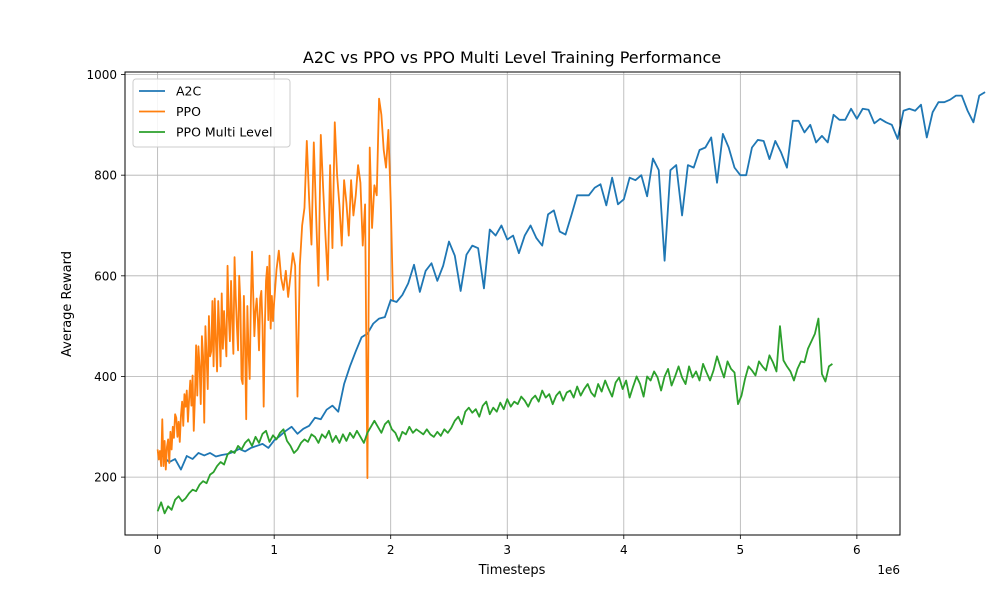 This screenshot has width=1000, height=600. Describe the element at coordinates (741, 550) in the screenshot. I see `x-tick-label: 5` at that location.